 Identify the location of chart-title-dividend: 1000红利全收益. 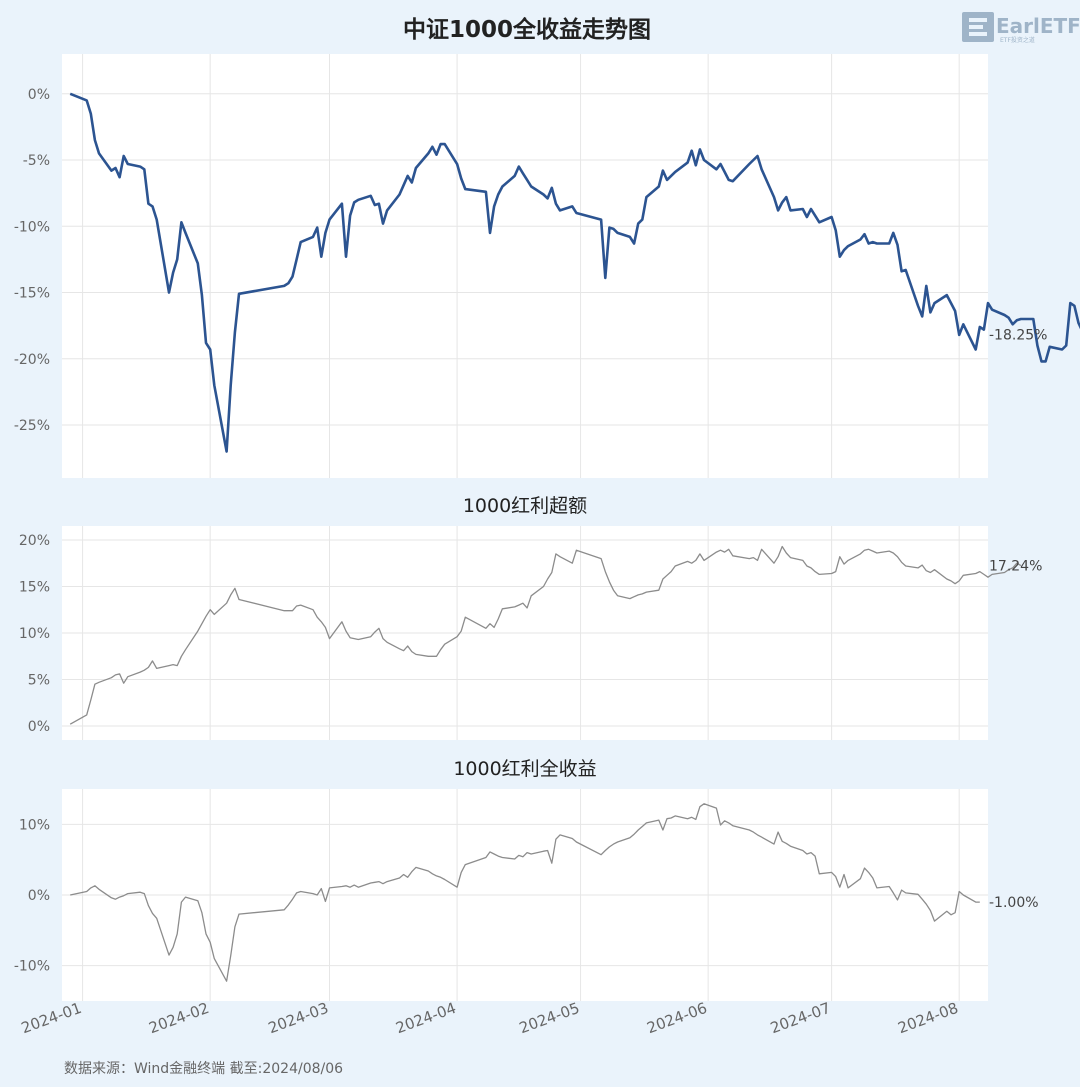
(524, 769).